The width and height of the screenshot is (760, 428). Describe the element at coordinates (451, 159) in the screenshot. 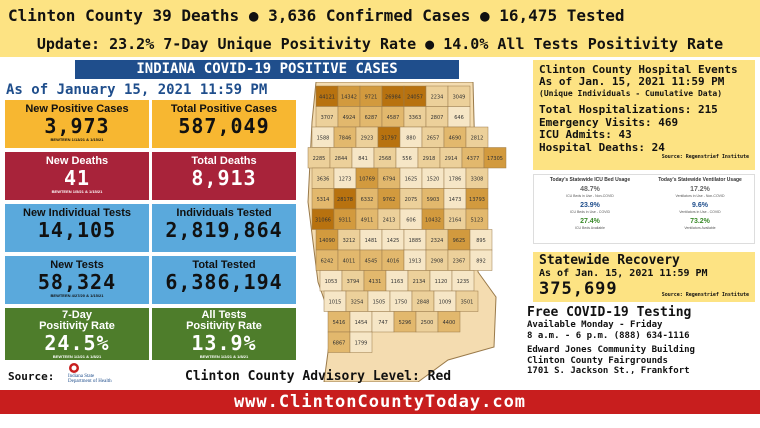

I see `county-case-count: 2914` at that location.